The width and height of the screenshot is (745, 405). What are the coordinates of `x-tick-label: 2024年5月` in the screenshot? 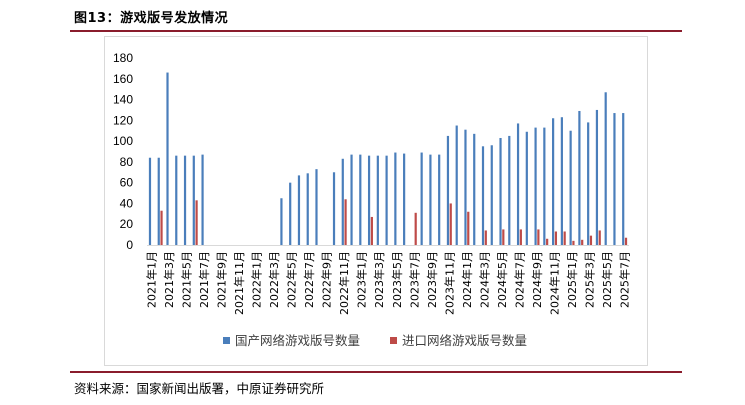 It's located at (502, 279).